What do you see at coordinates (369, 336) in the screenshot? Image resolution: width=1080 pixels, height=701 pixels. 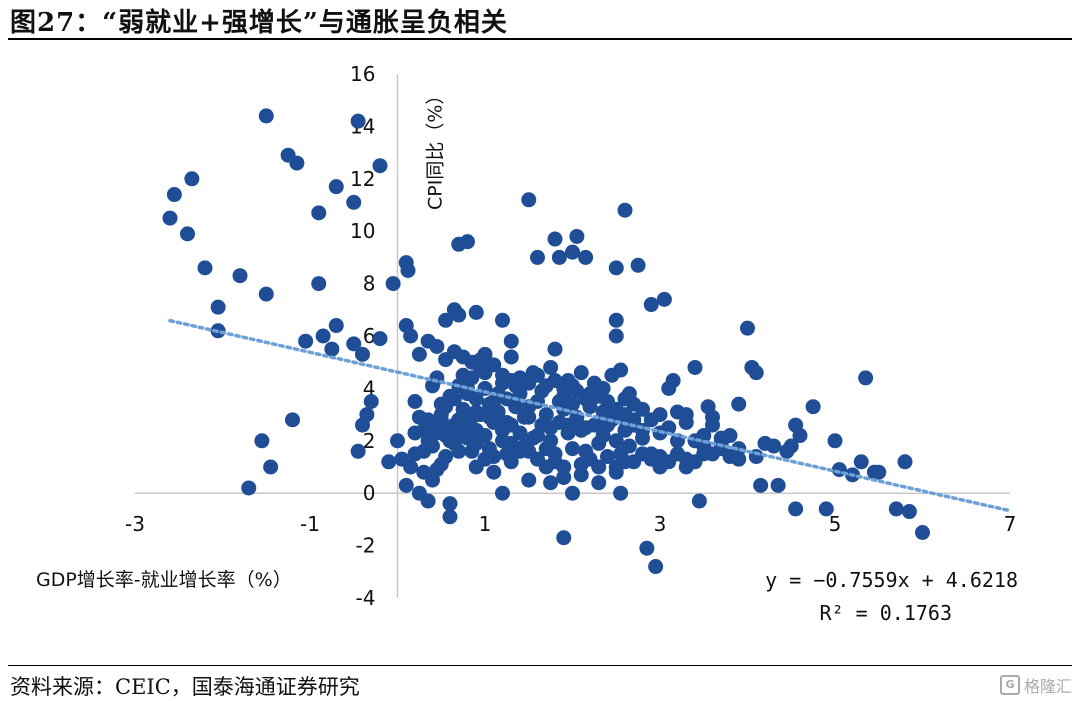 I see `y-tick-label: 6` at bounding box center [369, 336].